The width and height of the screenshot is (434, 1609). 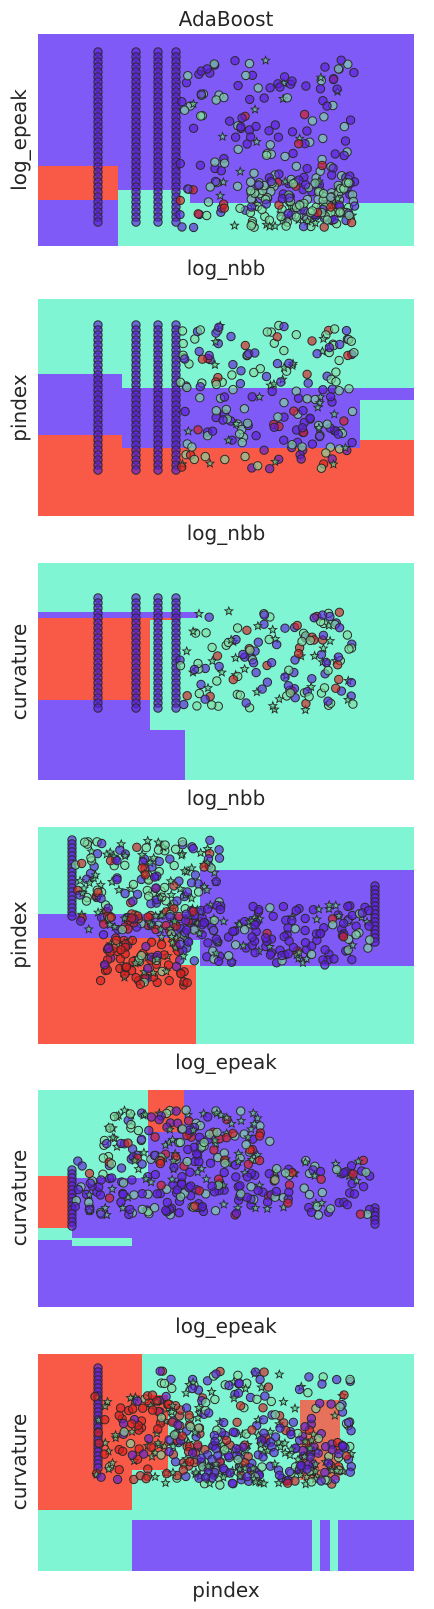 What do you see at coordinates (19, 935) in the screenshot?
I see `y-axis-label-4: pindex` at bounding box center [19, 935].